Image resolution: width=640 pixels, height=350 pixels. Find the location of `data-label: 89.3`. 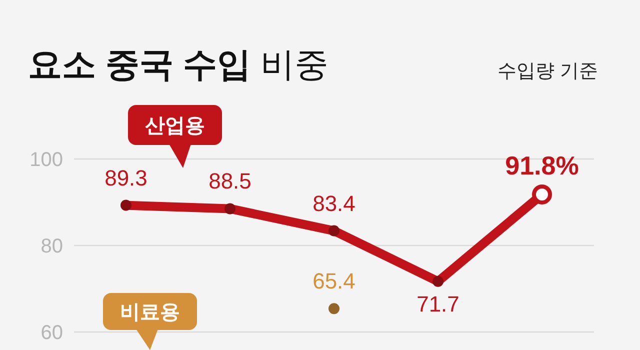

data-label: 89.3 is located at coordinates (126, 177).